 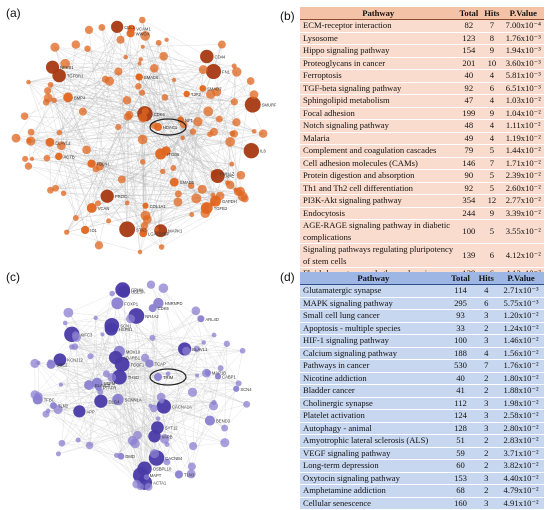 I want to click on total-cell: 530, so click(x=461, y=366).